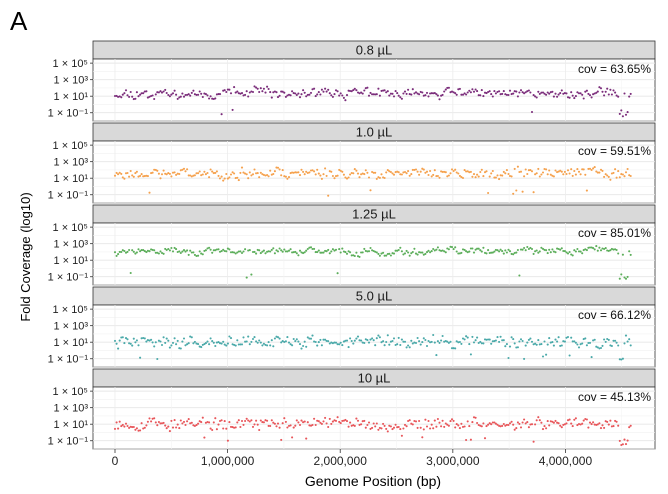 This screenshot has height=494, width=668. I want to click on y-tick-label: 1 × 10³, so click(70, 409).